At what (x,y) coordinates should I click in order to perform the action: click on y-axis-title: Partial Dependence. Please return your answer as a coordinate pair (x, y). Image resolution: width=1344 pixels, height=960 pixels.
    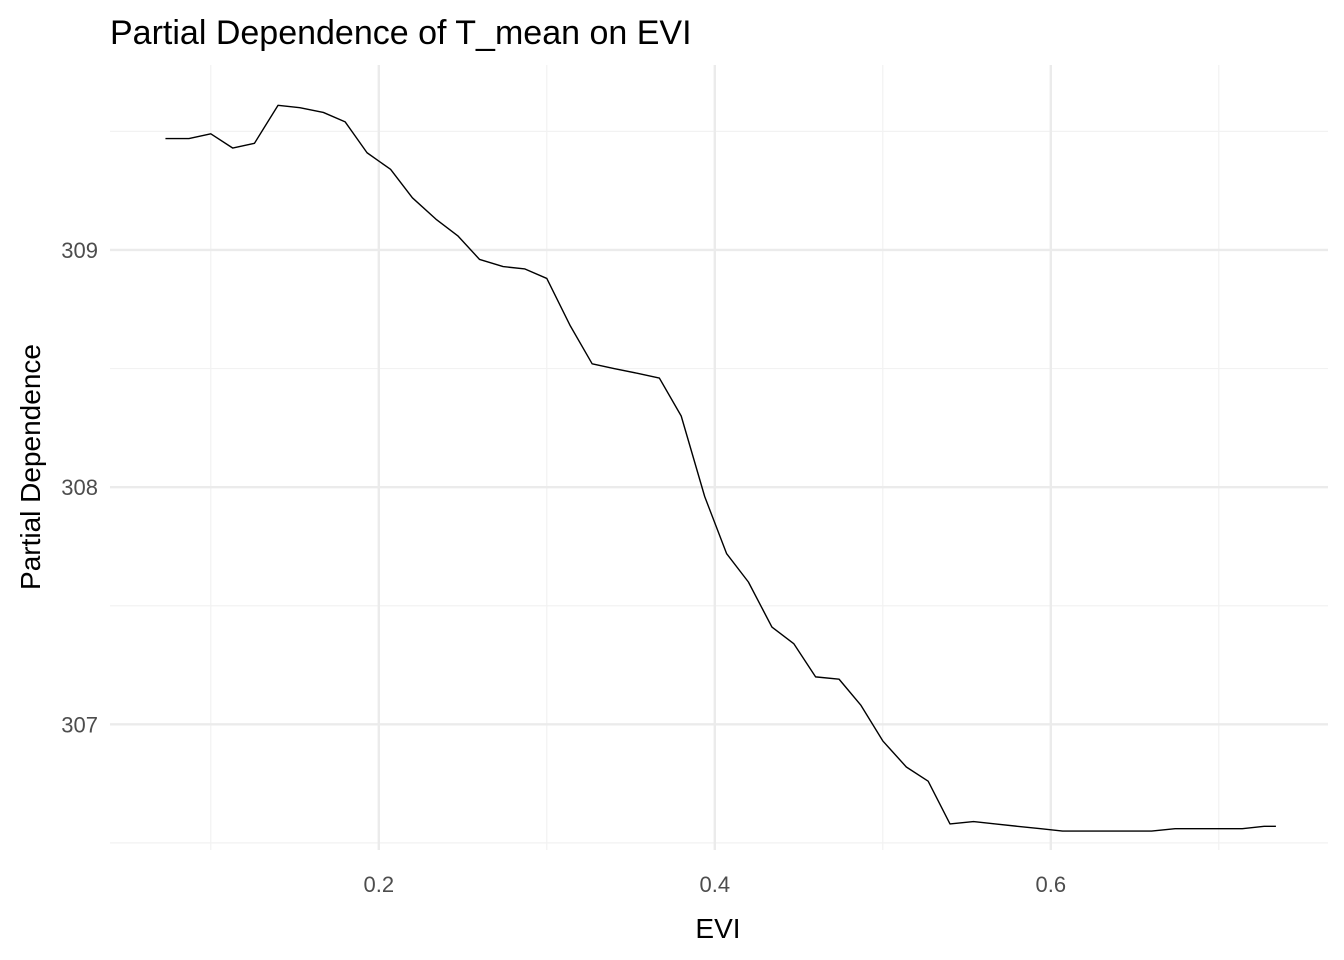
    Looking at the image, I should click on (30, 467).